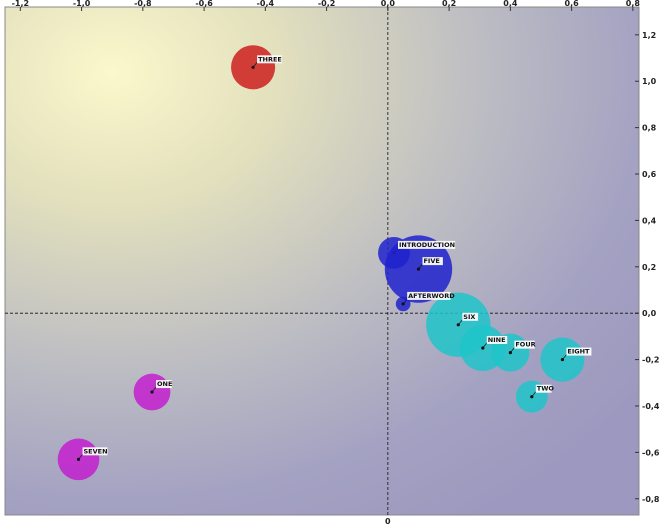 Image resolution: width=664 pixels, height=526 pixels. I want to click on bubble-label: AFTERWORD, so click(431, 295).